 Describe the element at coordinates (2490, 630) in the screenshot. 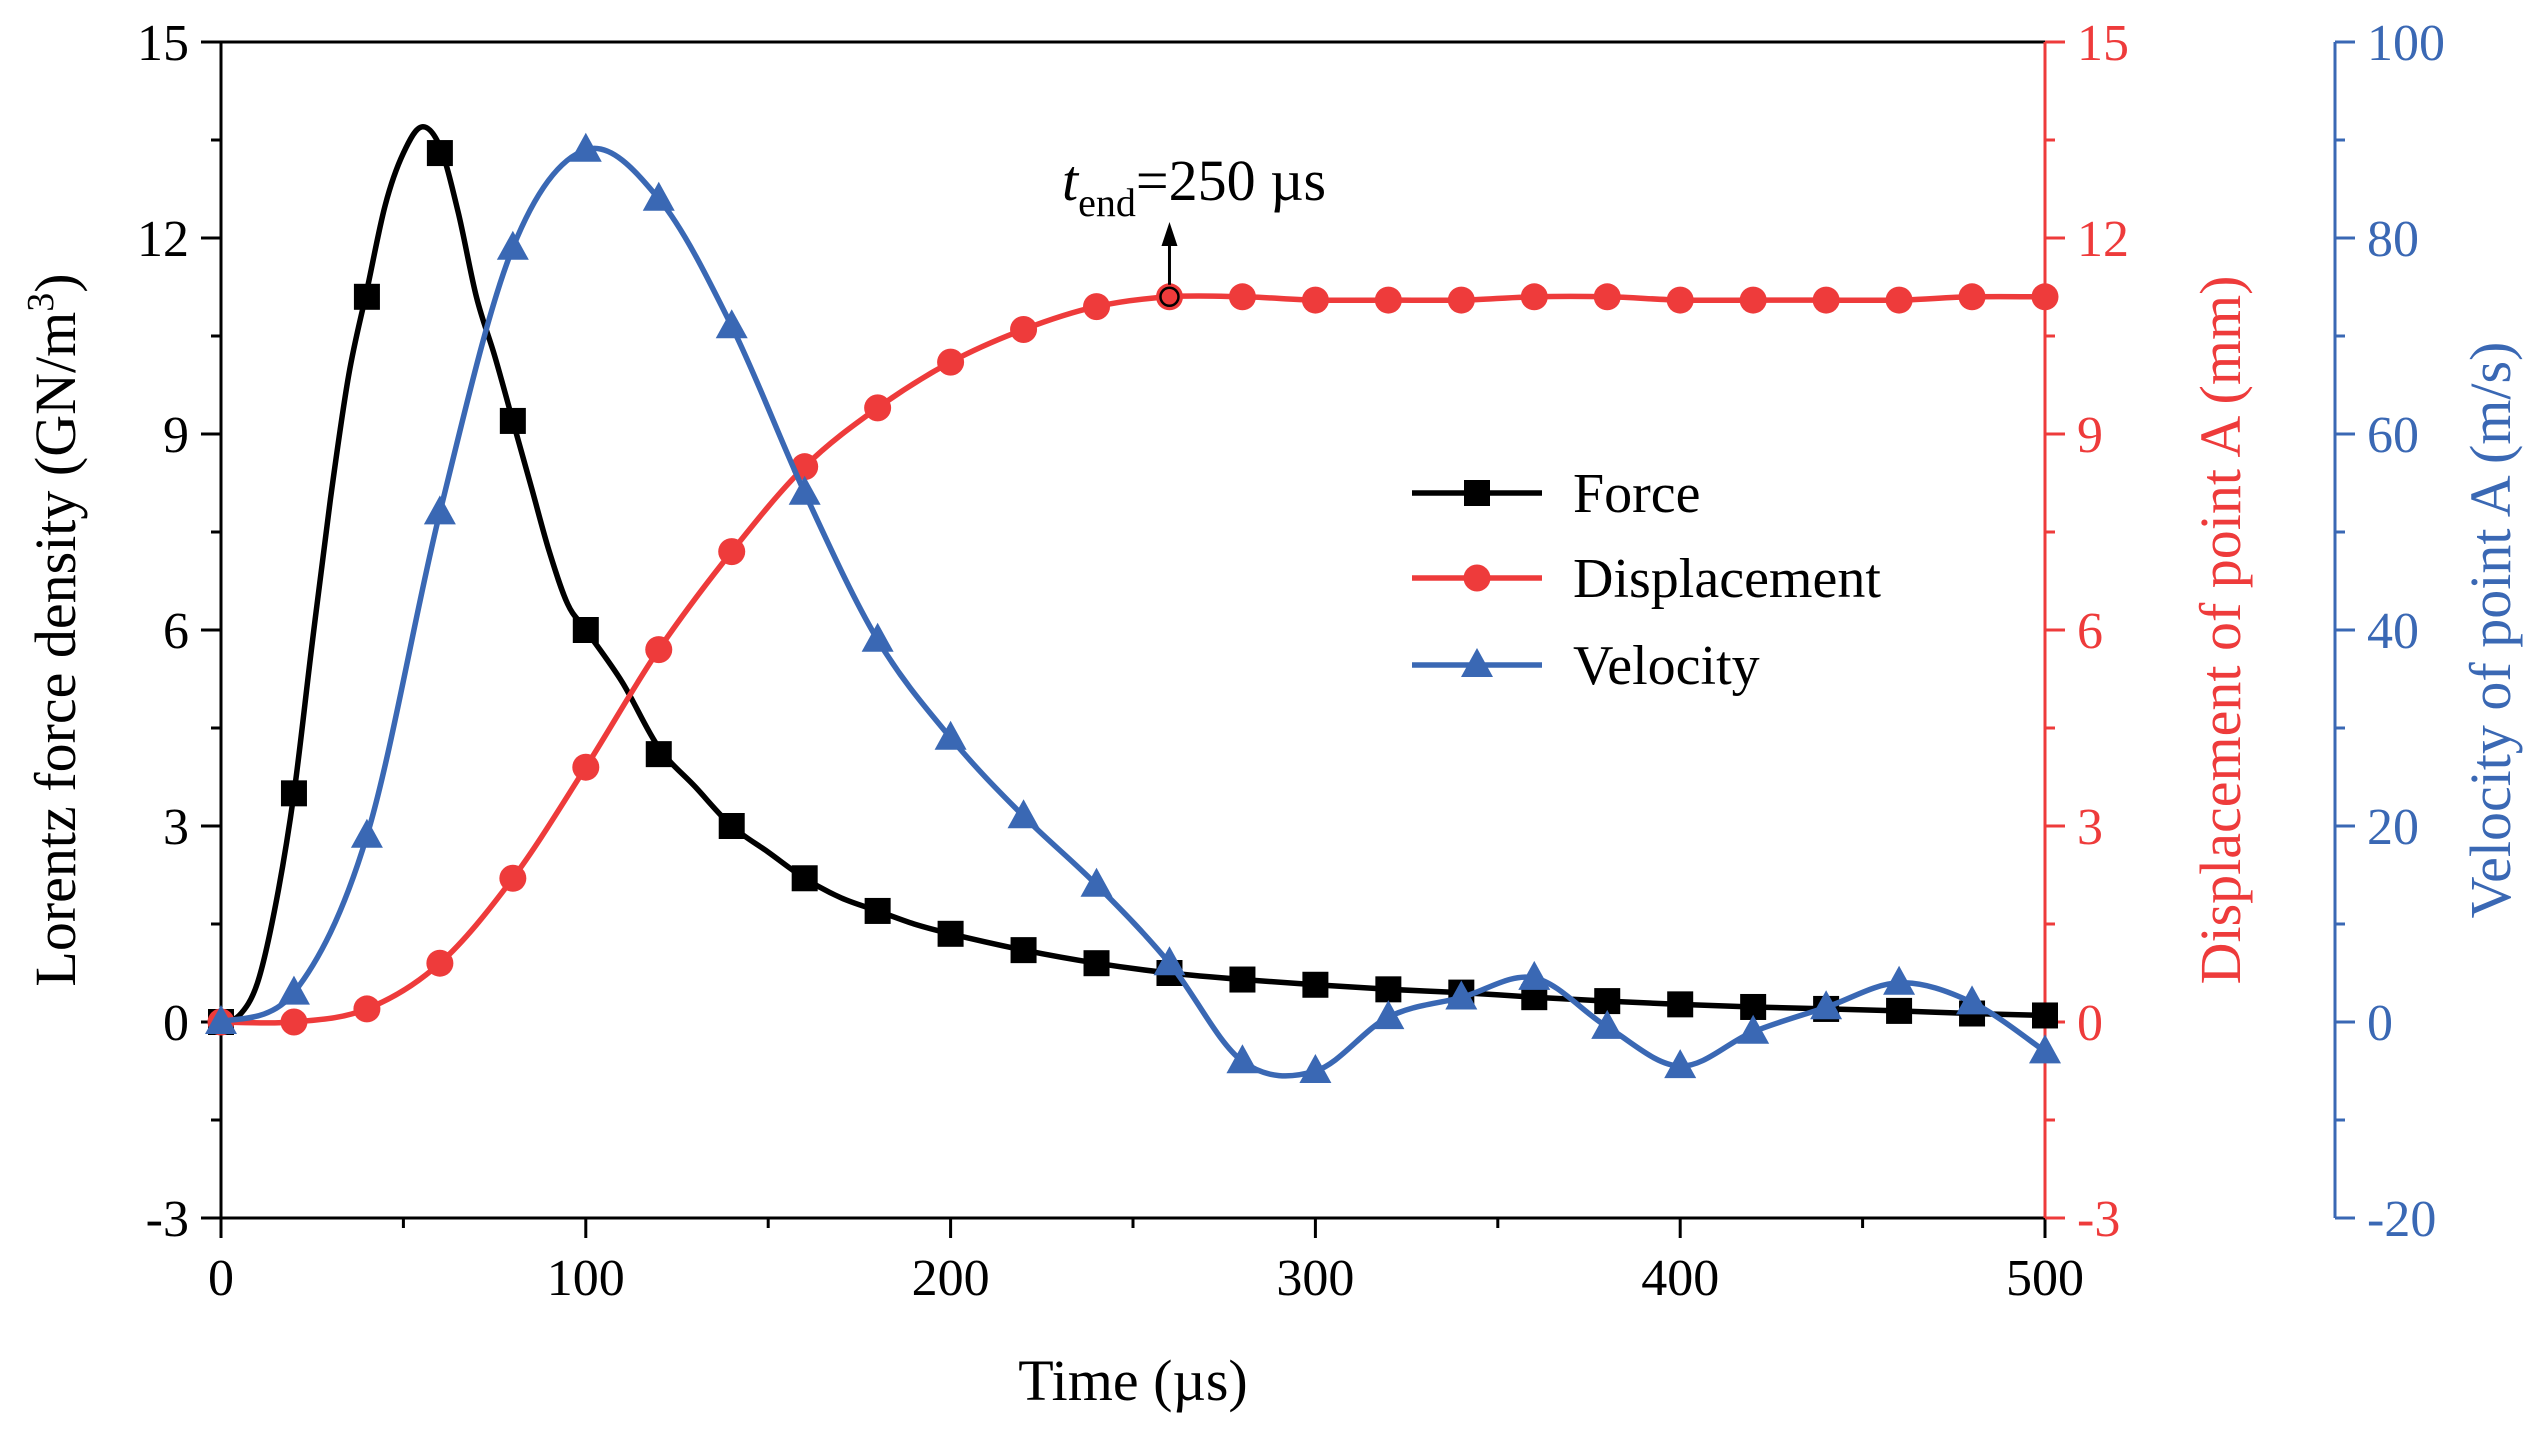

I see `velocity-axis-label: Velocity of point A (m/s)` at that location.